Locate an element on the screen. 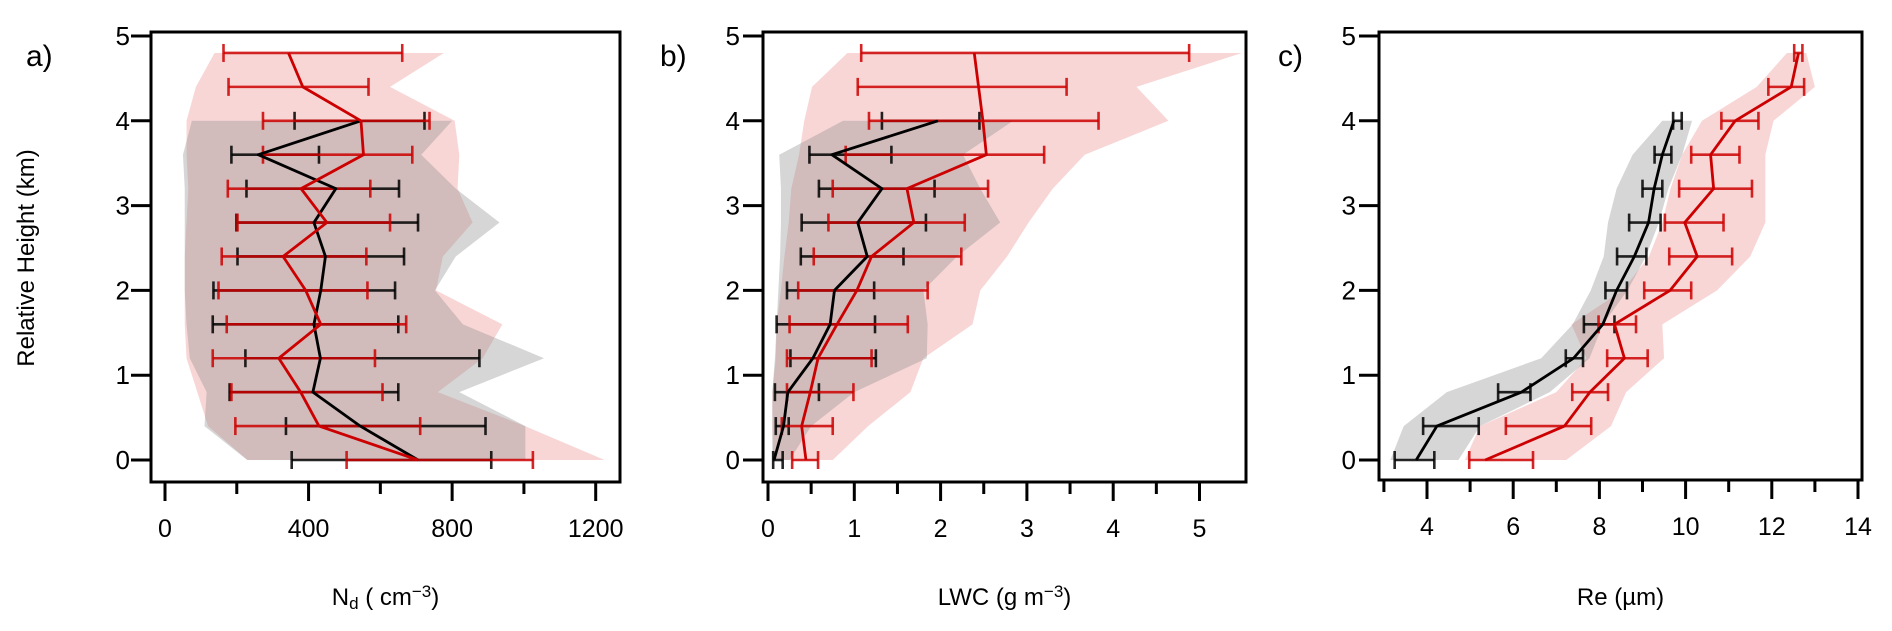 The height and width of the screenshot is (631, 1892). x-axis-label-part: LWC (g m is located at coordinates (991, 597).